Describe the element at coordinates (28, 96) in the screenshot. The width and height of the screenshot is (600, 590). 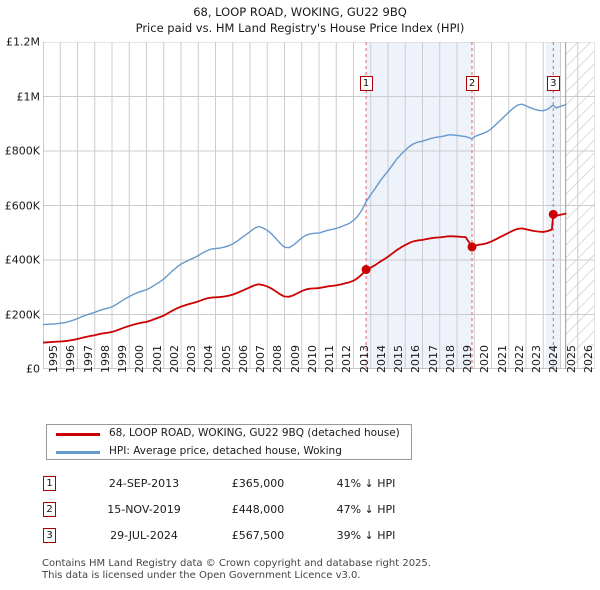
I see `y-axis-tick-label: £1M` at that location.